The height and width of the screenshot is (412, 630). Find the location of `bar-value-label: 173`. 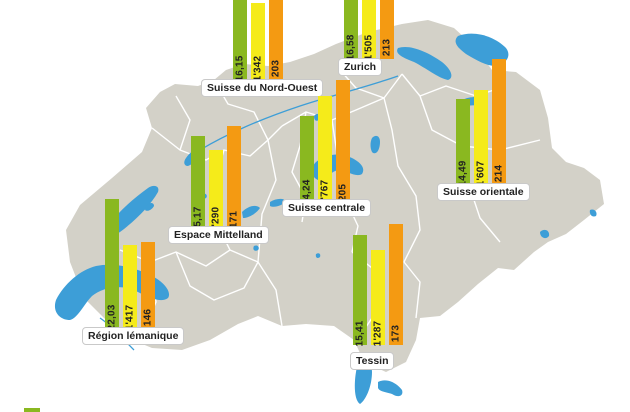

bar-value-label: 173 is located at coordinates (396, 333).